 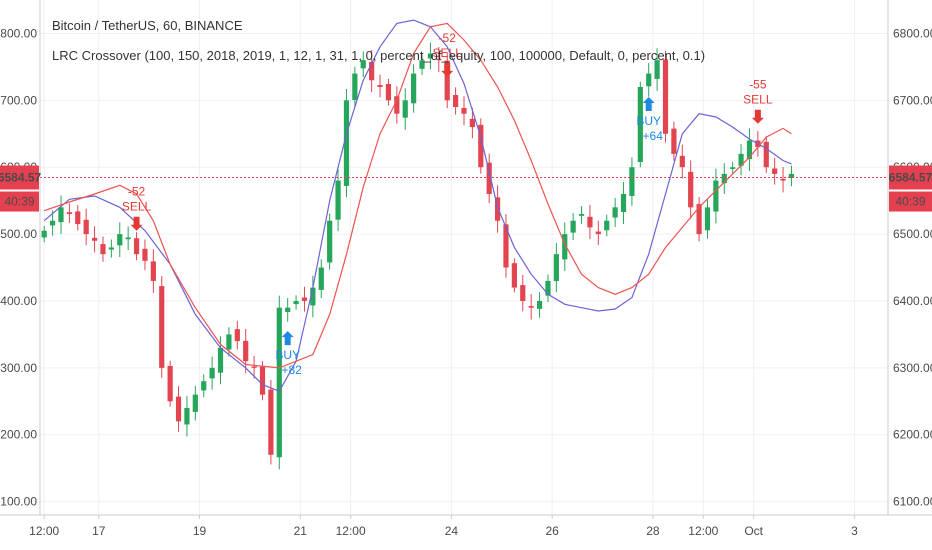 I want to click on y-tick-label-left: 6700.00, so click(x=18, y=100).